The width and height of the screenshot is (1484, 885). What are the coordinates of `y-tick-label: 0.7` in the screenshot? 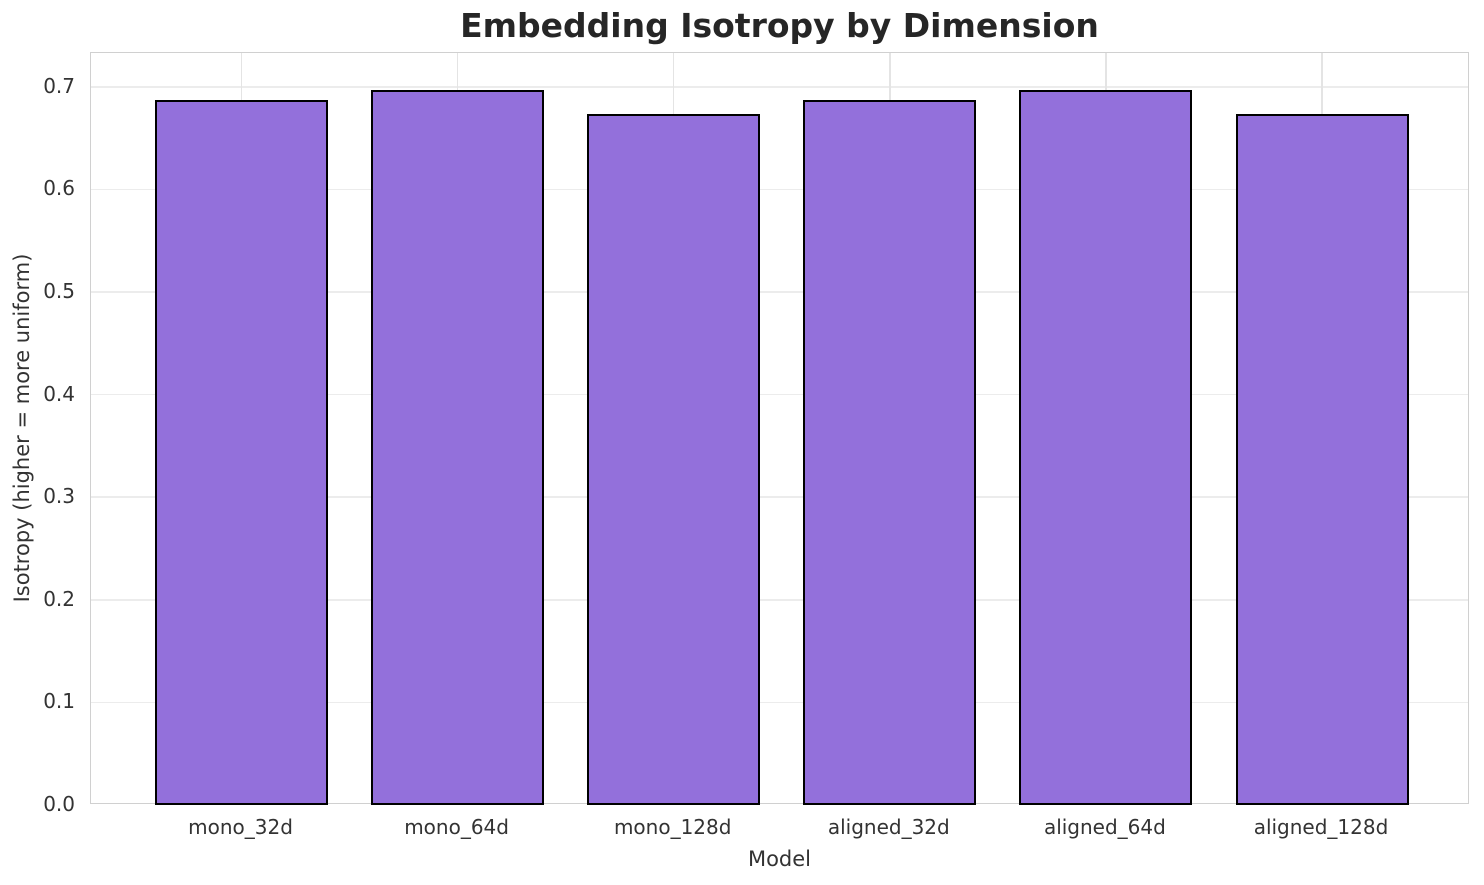 It's located at (59, 85).